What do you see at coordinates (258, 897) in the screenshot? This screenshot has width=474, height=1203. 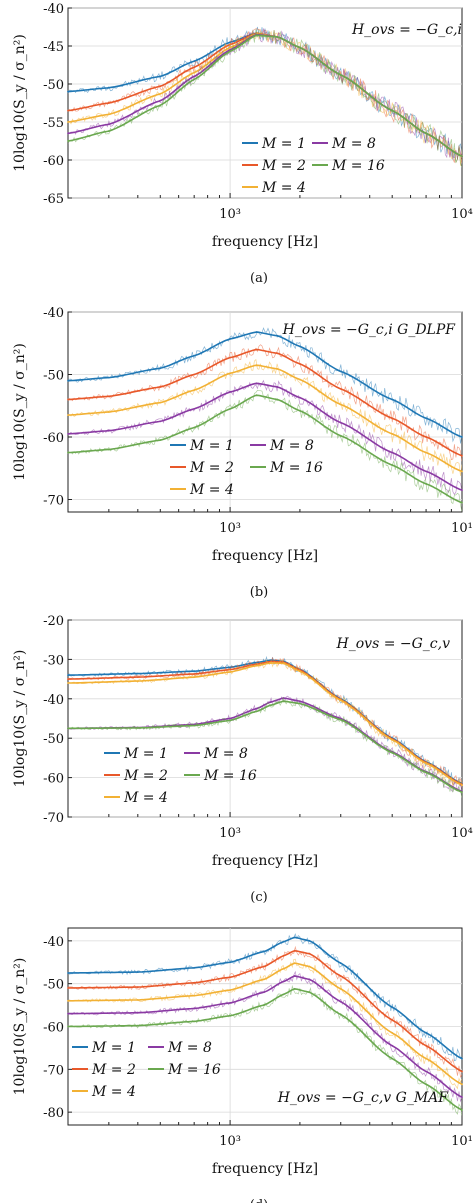 I see `panel-caption: (c)` at bounding box center [258, 897].